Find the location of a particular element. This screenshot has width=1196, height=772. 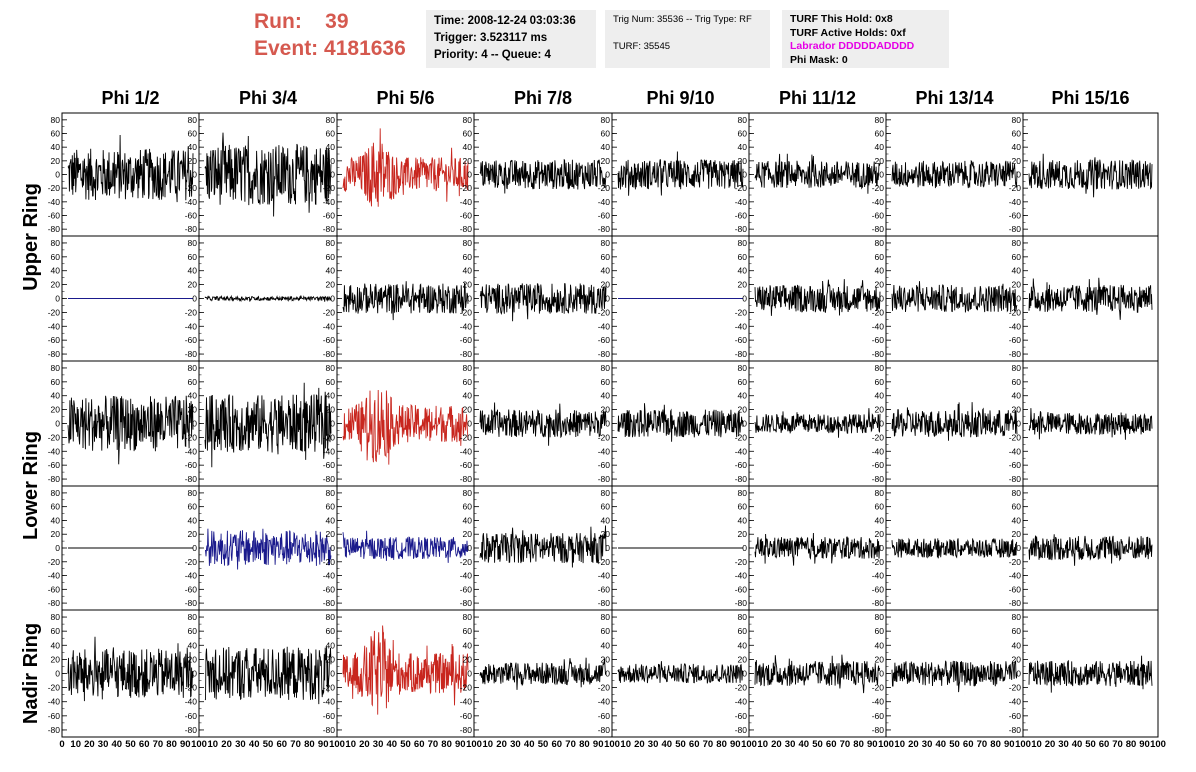

x-tick-label-c7: 20 is located at coordinates (913, 744).